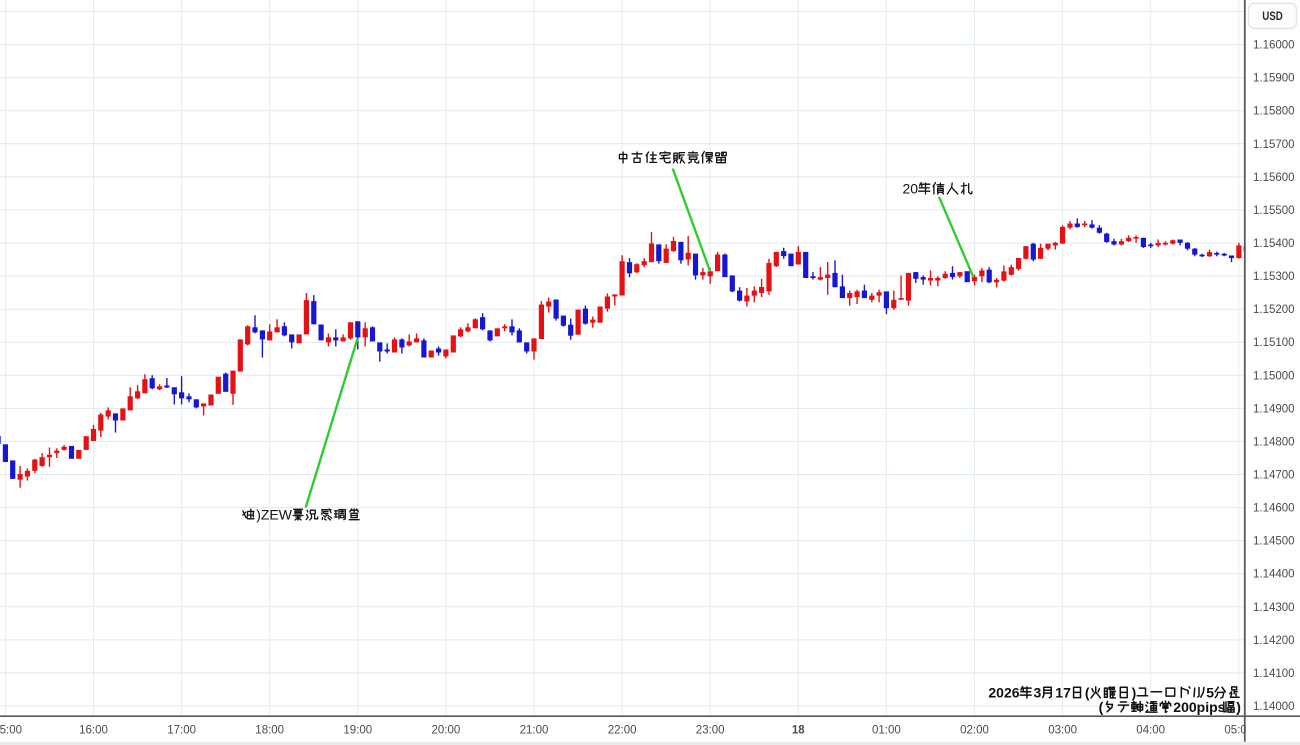 The height and width of the screenshot is (745, 1300). What do you see at coordinates (911, 189) in the screenshot?
I see `svg-text: 20` at bounding box center [911, 189].